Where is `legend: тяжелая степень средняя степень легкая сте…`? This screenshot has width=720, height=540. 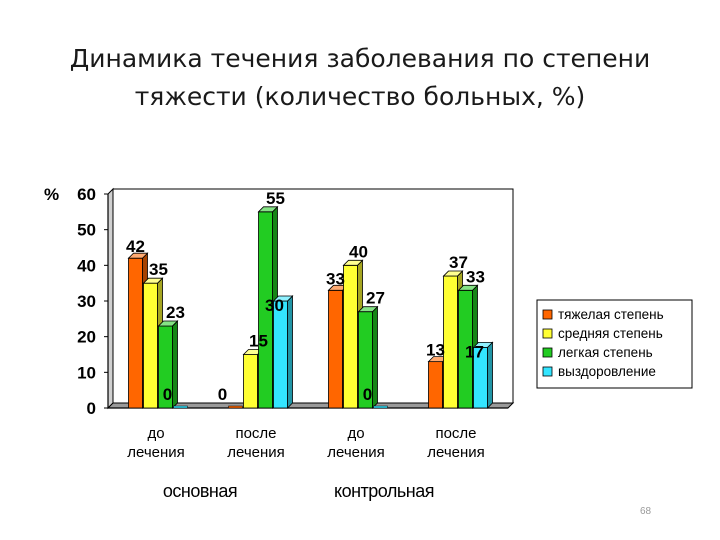 legend: тяжелая степень средняя степень легкая сте… is located at coordinates (614, 344).